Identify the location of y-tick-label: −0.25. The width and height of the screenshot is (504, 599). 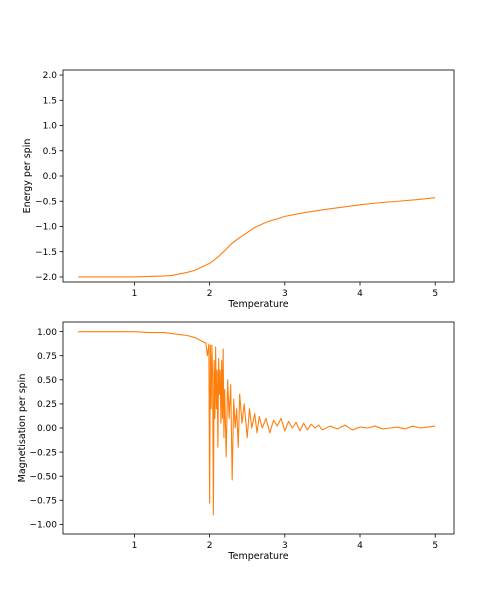
(43, 453).